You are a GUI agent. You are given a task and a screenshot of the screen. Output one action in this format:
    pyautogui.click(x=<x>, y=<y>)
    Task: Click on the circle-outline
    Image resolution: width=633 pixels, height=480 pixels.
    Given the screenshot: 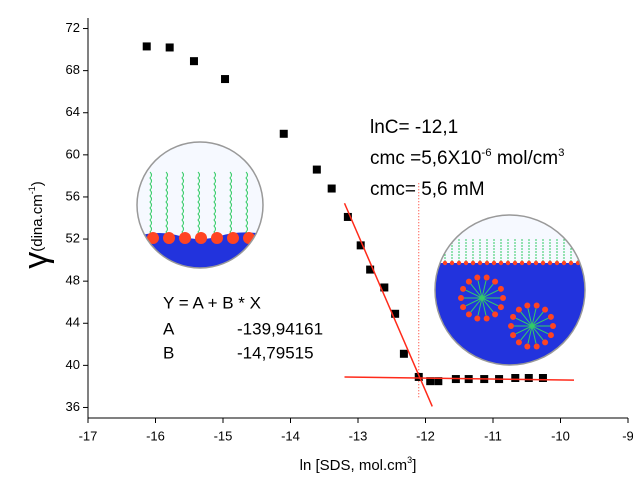 What is the action you would take?
    pyautogui.click(x=510, y=290)
    